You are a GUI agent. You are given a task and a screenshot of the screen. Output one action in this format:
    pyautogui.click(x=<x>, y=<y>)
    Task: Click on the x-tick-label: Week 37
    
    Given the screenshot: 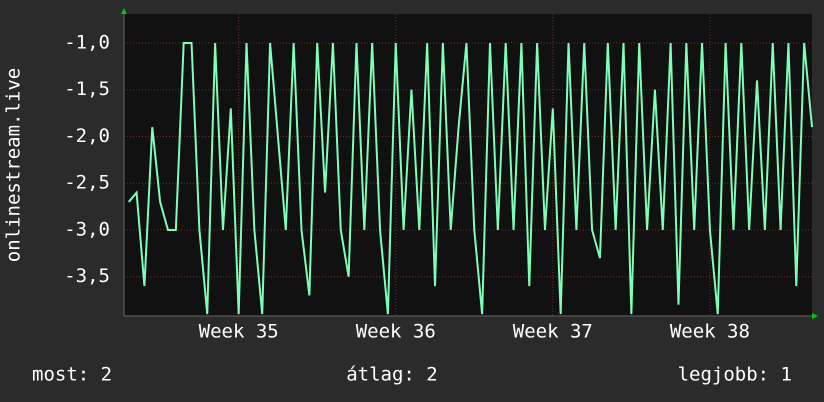 What is the action you would take?
    pyautogui.click(x=553, y=332)
    